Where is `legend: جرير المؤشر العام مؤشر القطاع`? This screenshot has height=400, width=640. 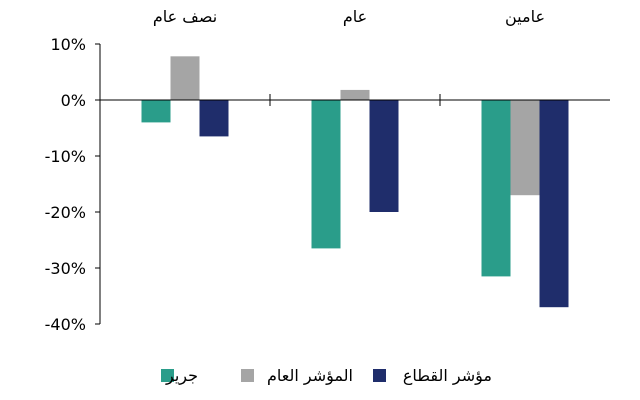
legend: جرير المؤشر العام مؤشر القطاع is located at coordinates (326, 376).